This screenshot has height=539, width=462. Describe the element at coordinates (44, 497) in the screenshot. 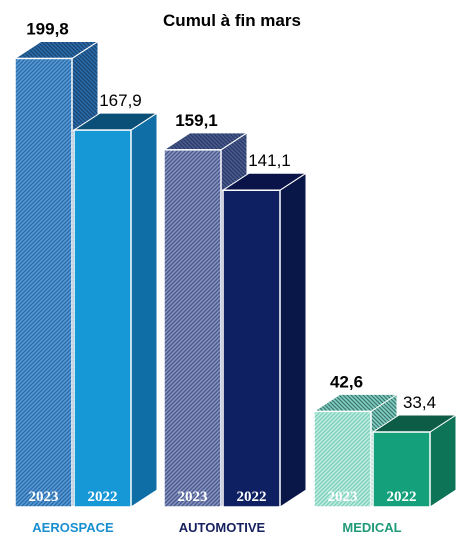

I see `year-label-2023-aerospace: 2023` at that location.